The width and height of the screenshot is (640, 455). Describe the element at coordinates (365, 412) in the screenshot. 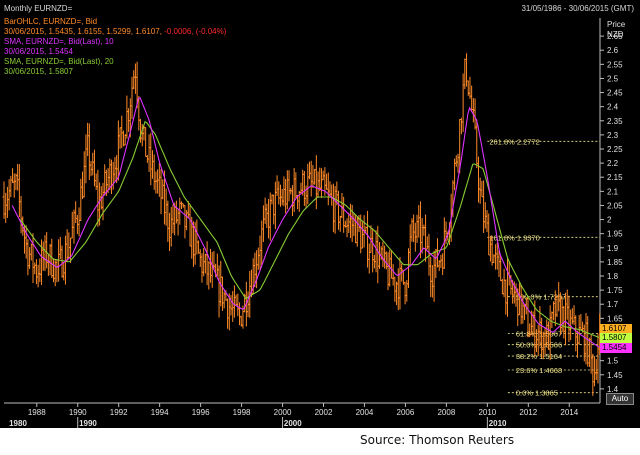

I see `x-tick-label: 2004` at that location.